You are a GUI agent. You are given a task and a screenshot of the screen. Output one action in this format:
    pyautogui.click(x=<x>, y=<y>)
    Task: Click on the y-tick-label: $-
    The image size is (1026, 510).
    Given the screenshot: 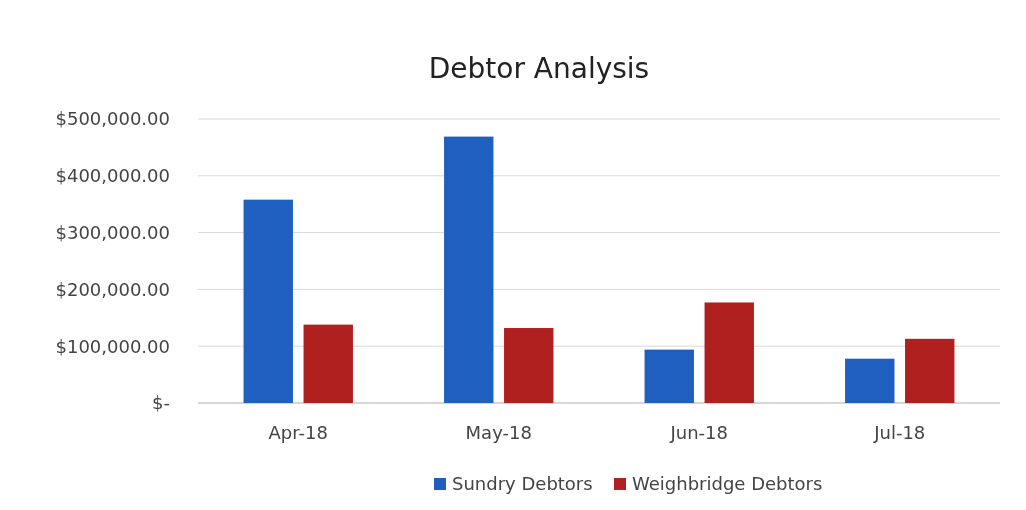 What is the action you would take?
    pyautogui.click(x=161, y=403)
    